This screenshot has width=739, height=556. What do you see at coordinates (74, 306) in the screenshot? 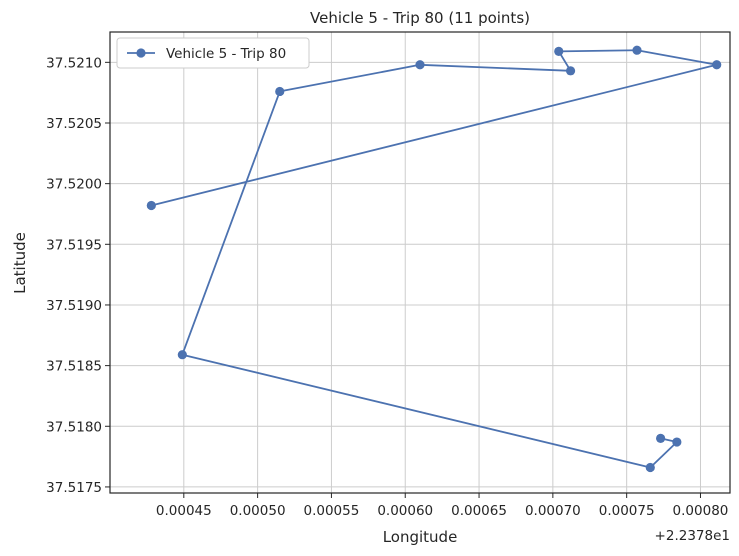
I see `y-tick-label: 37.5190` at bounding box center [74, 306].